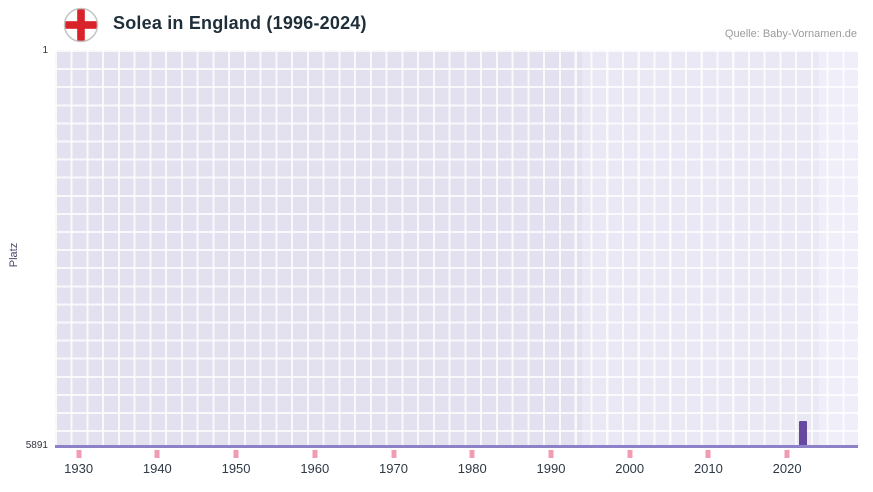  What do you see at coordinates (315, 468) in the screenshot?
I see `x-tick-label: 1960` at bounding box center [315, 468].